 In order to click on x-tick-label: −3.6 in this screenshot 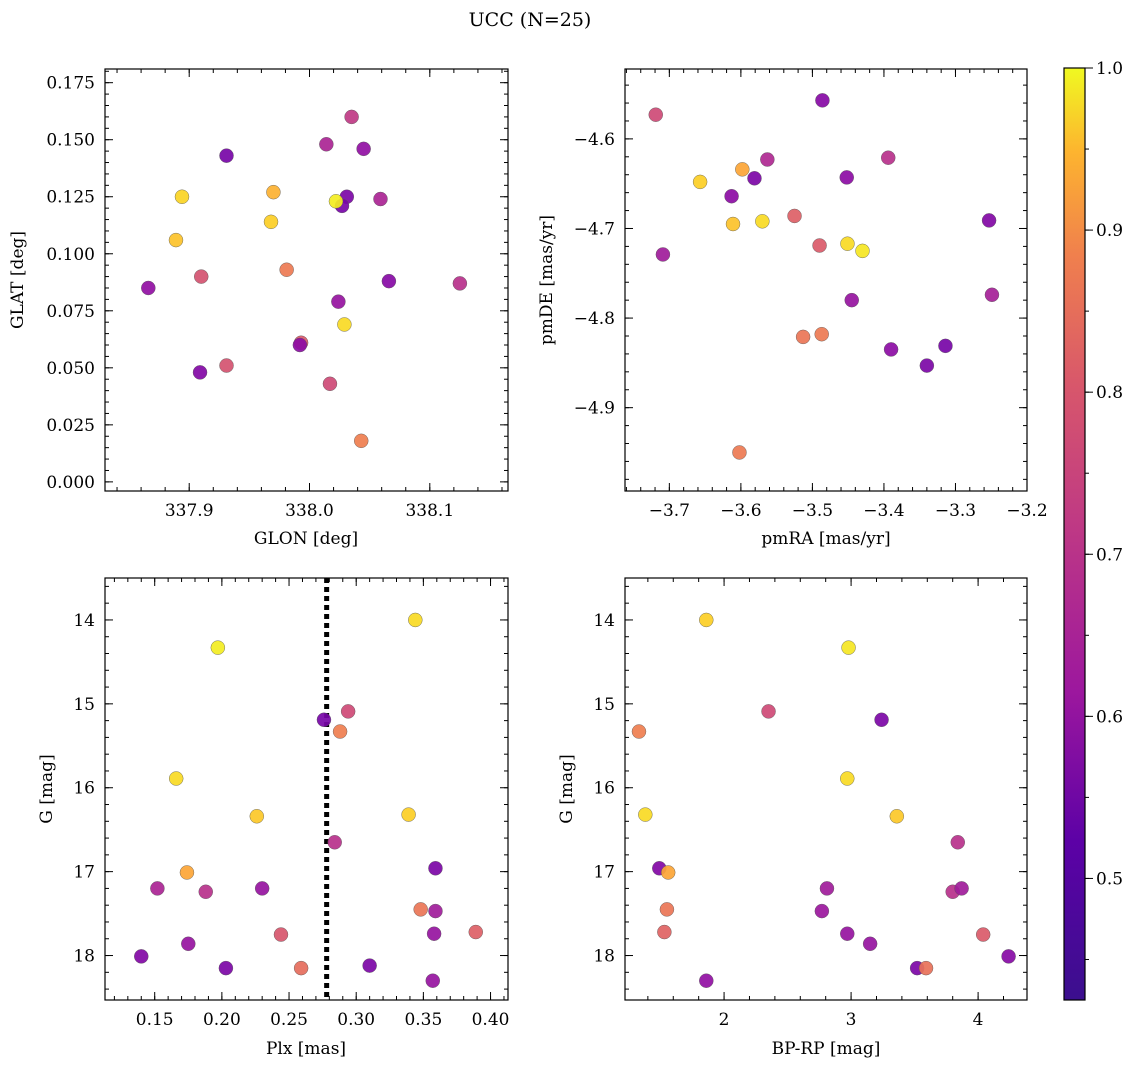, I will do `click(740, 511)`.